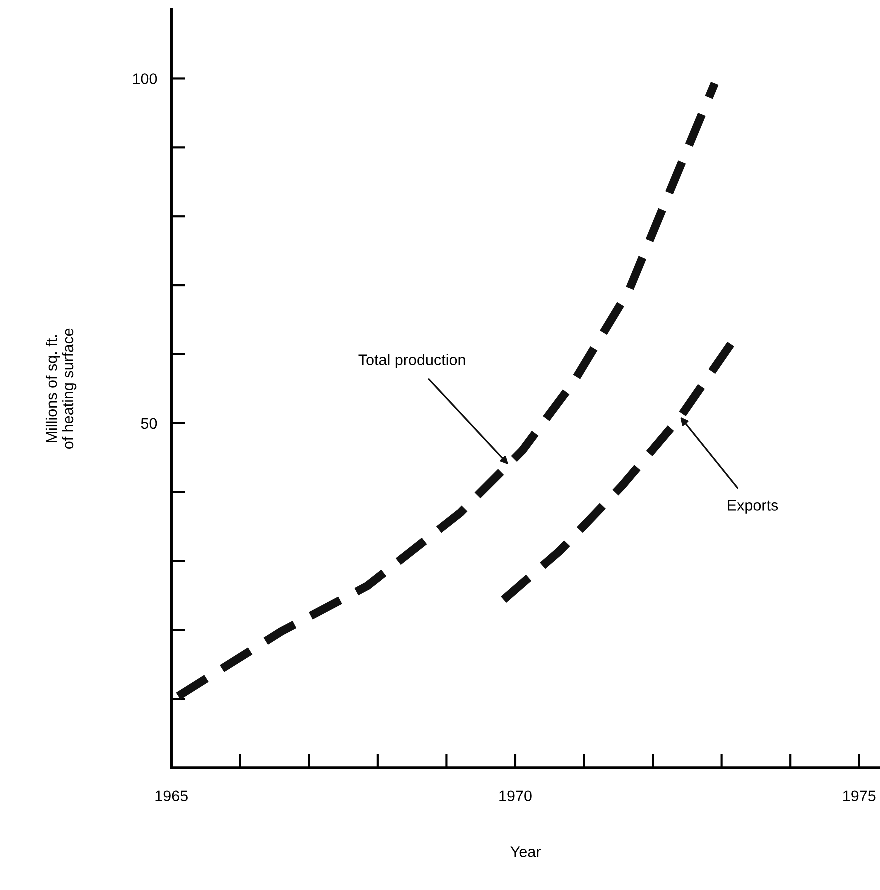 Image resolution: width=880 pixels, height=890 pixels. What do you see at coordinates (412, 361) in the screenshot?
I see `annotation: Total production` at bounding box center [412, 361].